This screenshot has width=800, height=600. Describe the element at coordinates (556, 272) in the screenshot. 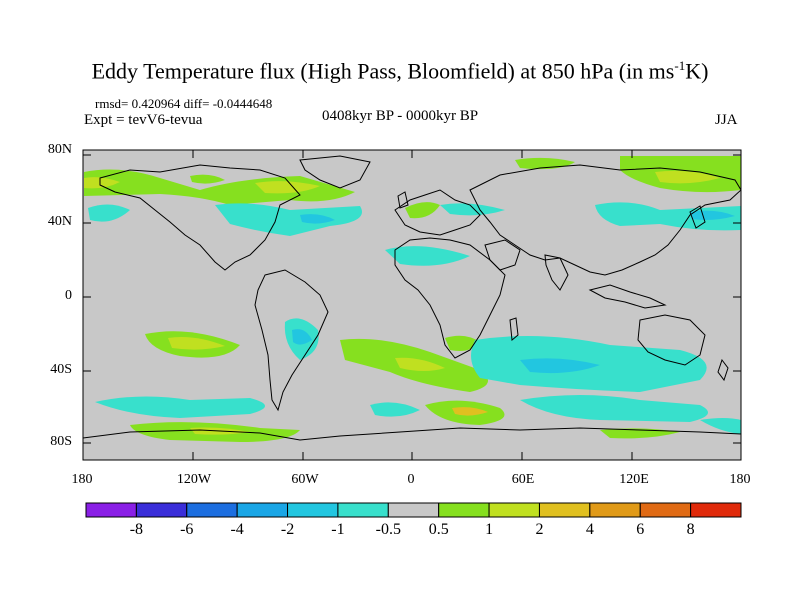

I see `coastline-india` at that location.